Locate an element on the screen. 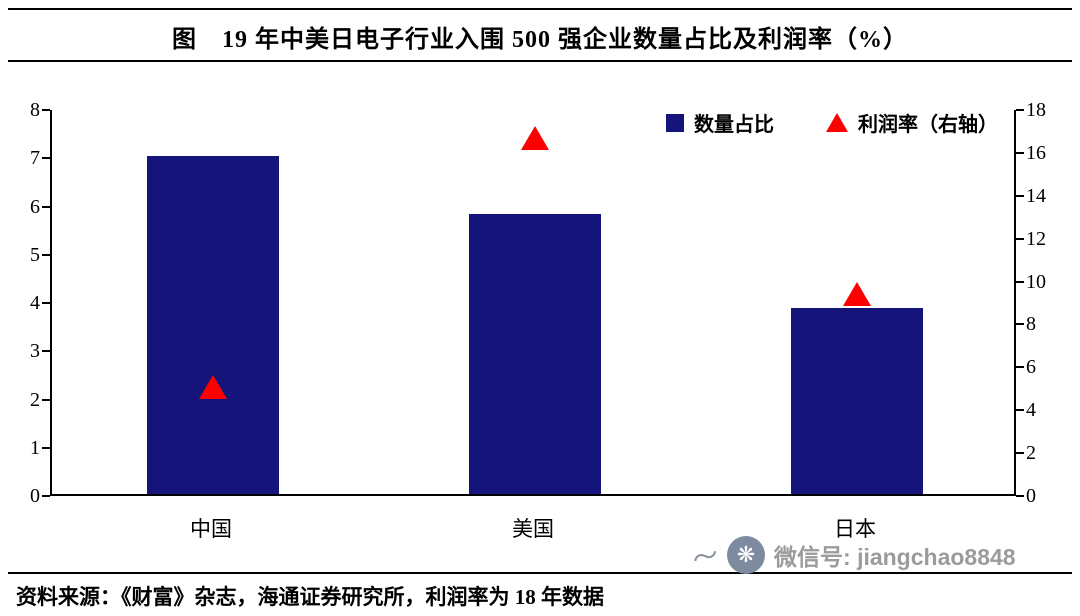  y-axis-left-label: 2 is located at coordinates (35, 399).